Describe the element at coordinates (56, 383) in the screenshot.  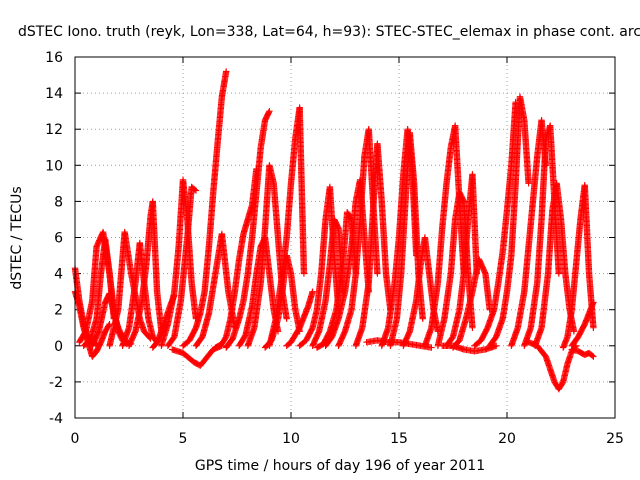
I see `y-tick-label: -2` at that location.